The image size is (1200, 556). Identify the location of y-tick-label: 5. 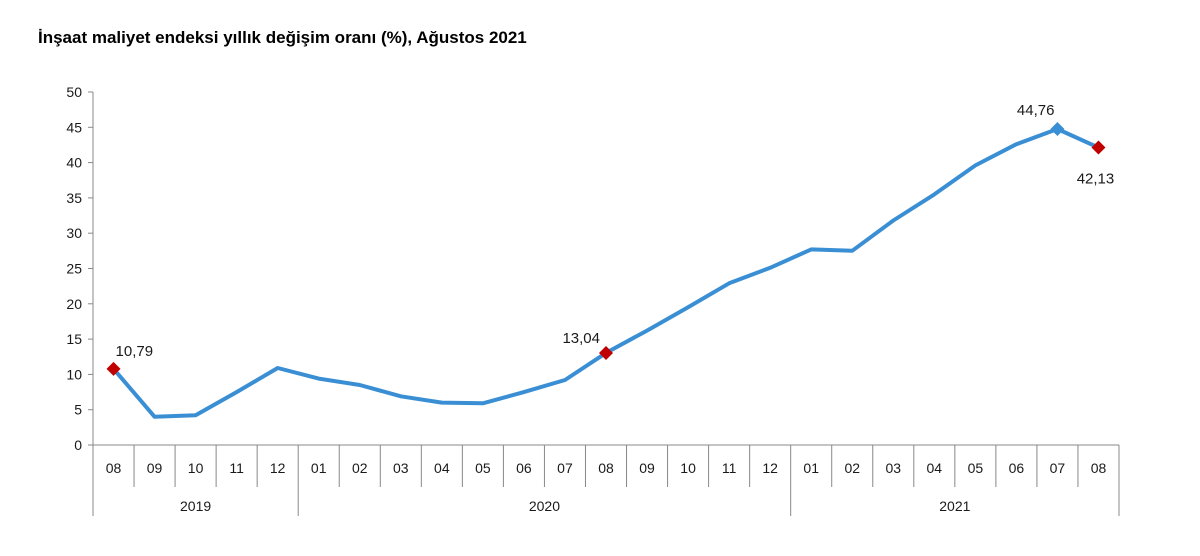
(78, 410).